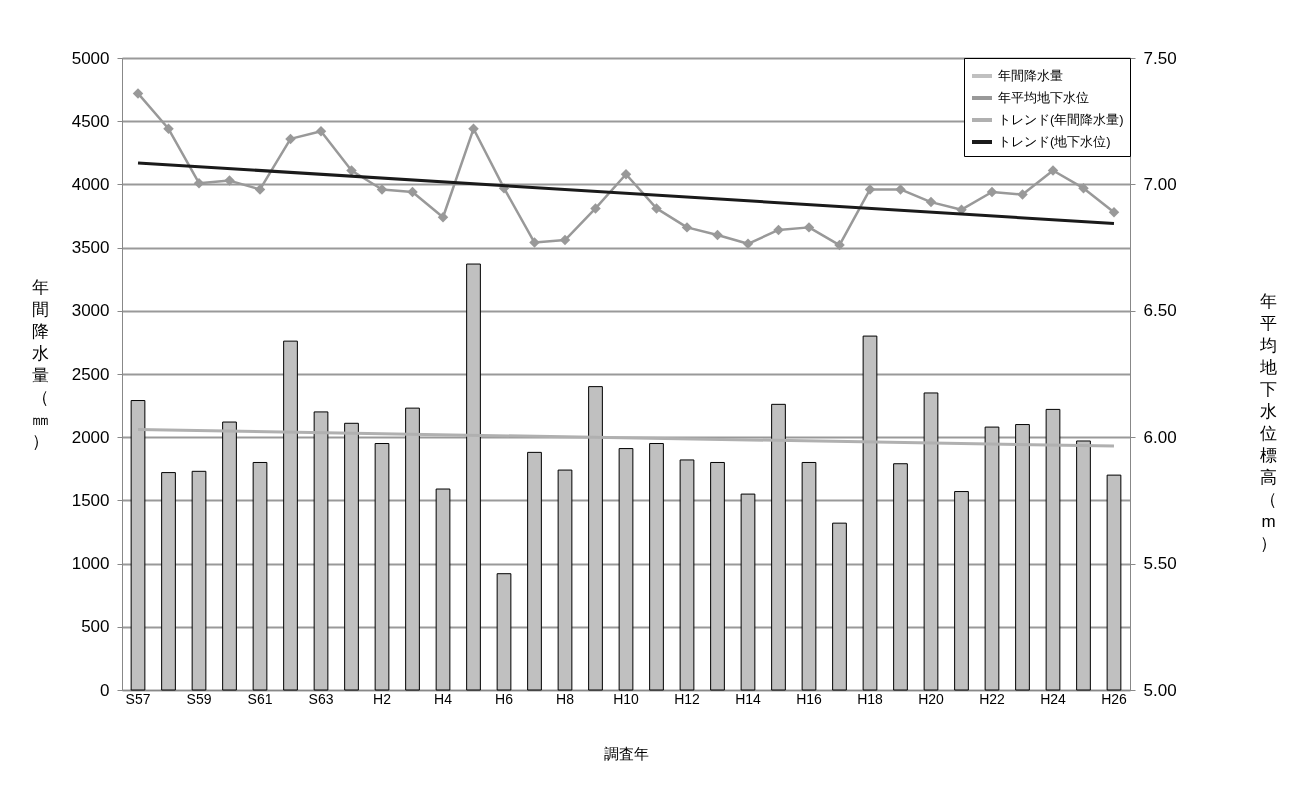  What do you see at coordinates (1160, 58) in the screenshot?
I see `y2-tick-label: 7.50` at bounding box center [1160, 58].